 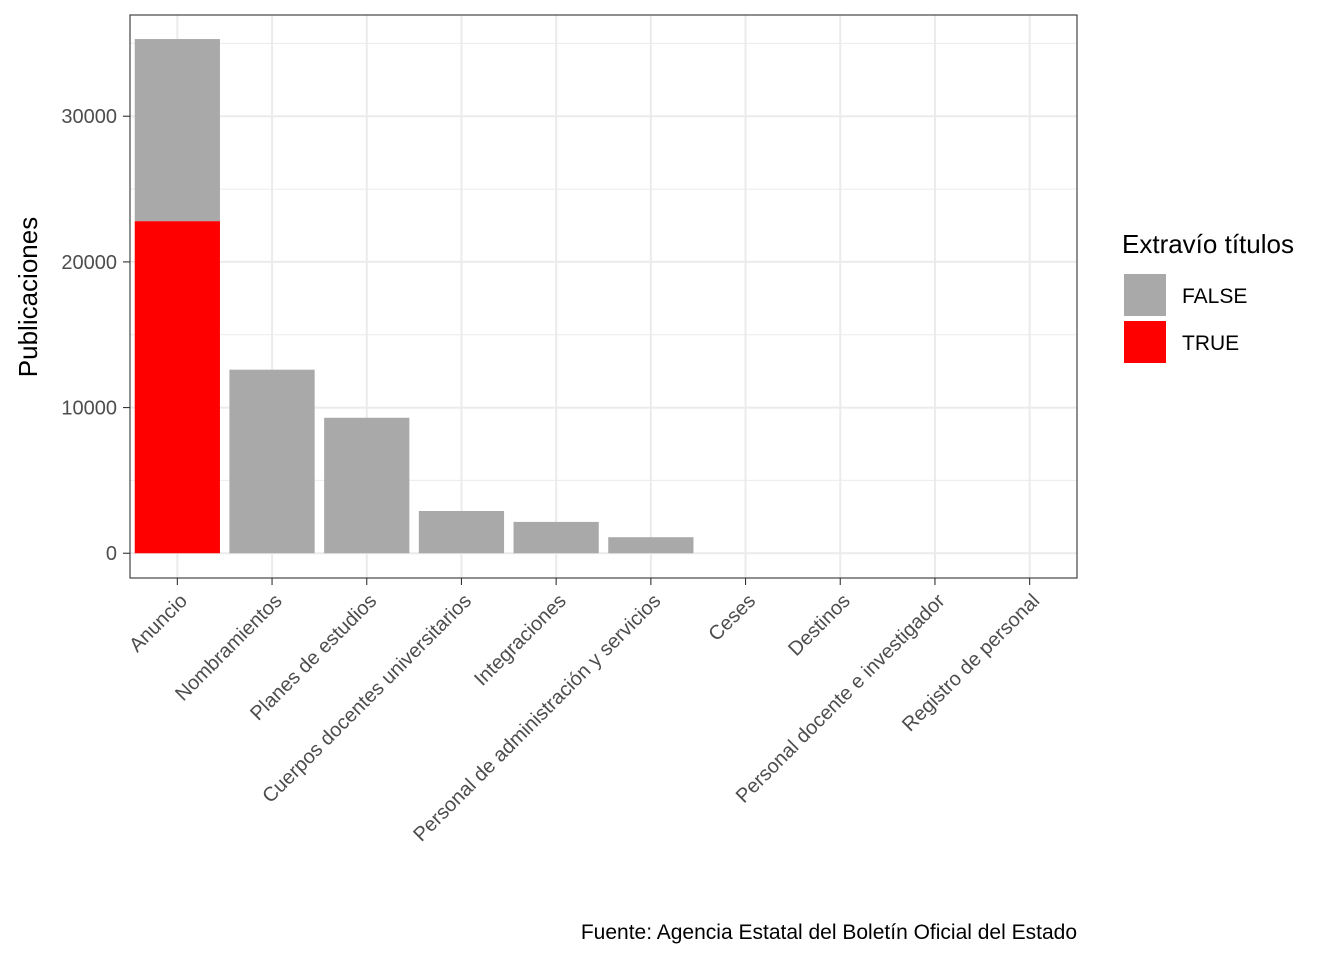 What do you see at coordinates (1214, 296) in the screenshot?
I see `legend-label-false: FALSE` at bounding box center [1214, 296].